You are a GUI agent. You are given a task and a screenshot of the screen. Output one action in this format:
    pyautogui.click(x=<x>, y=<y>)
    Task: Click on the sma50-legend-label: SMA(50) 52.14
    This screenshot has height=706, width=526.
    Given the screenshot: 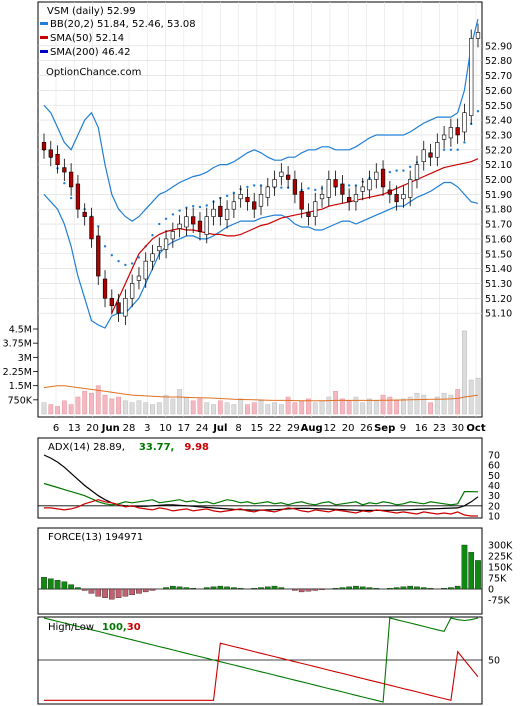 What is the action you would take?
    pyautogui.click(x=87, y=38)
    